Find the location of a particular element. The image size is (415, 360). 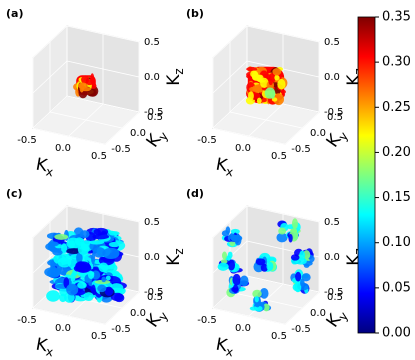

colorbar-tick-label: 0.25 is located at coordinates (396, 107).